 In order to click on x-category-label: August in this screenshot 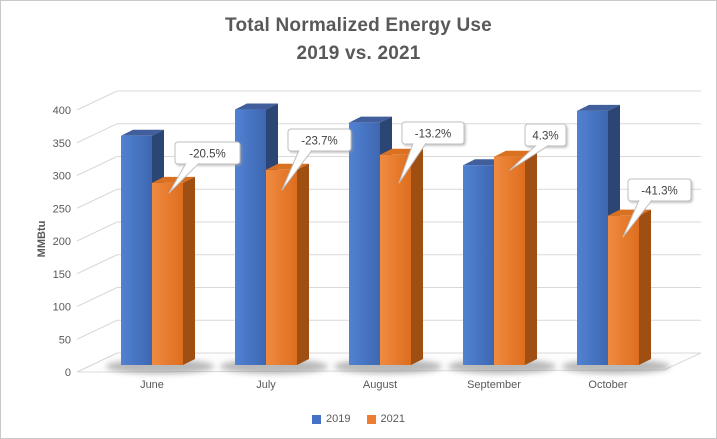, I will do `click(380, 385)`.